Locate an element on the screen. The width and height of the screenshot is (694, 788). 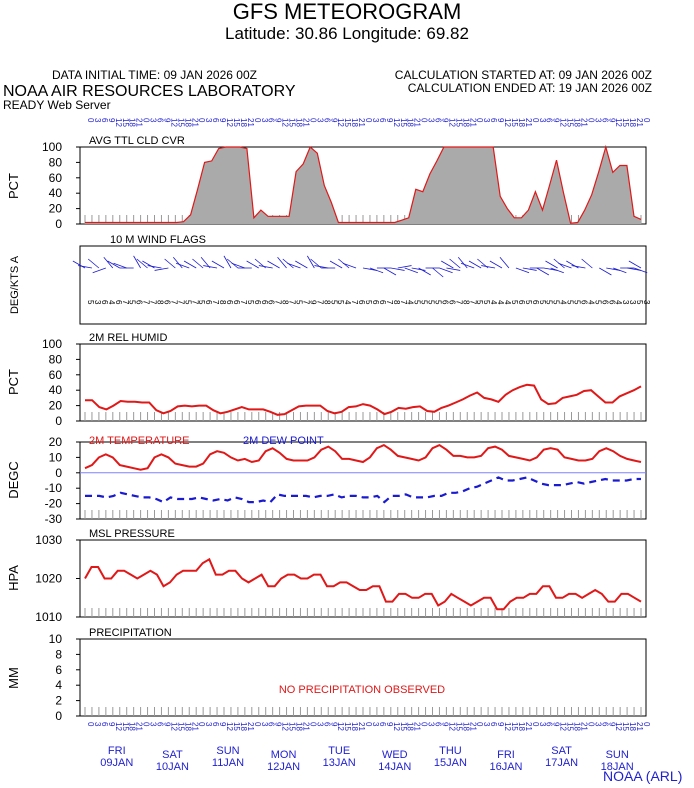
panel-title: 2M REL HUMID is located at coordinates (128, 338).